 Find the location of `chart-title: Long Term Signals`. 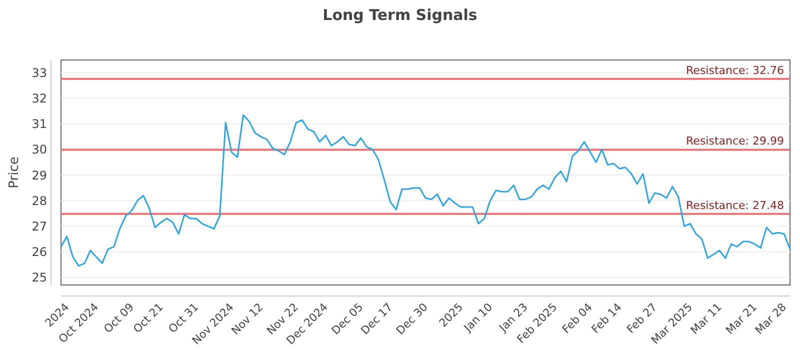

chart-title: Long Term Signals is located at coordinates (400, 15).